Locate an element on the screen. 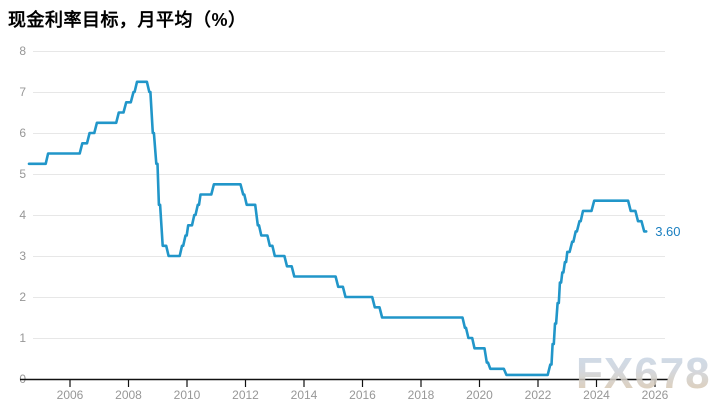 The image size is (709, 414). x-tick-label: 2024 is located at coordinates (596, 395).